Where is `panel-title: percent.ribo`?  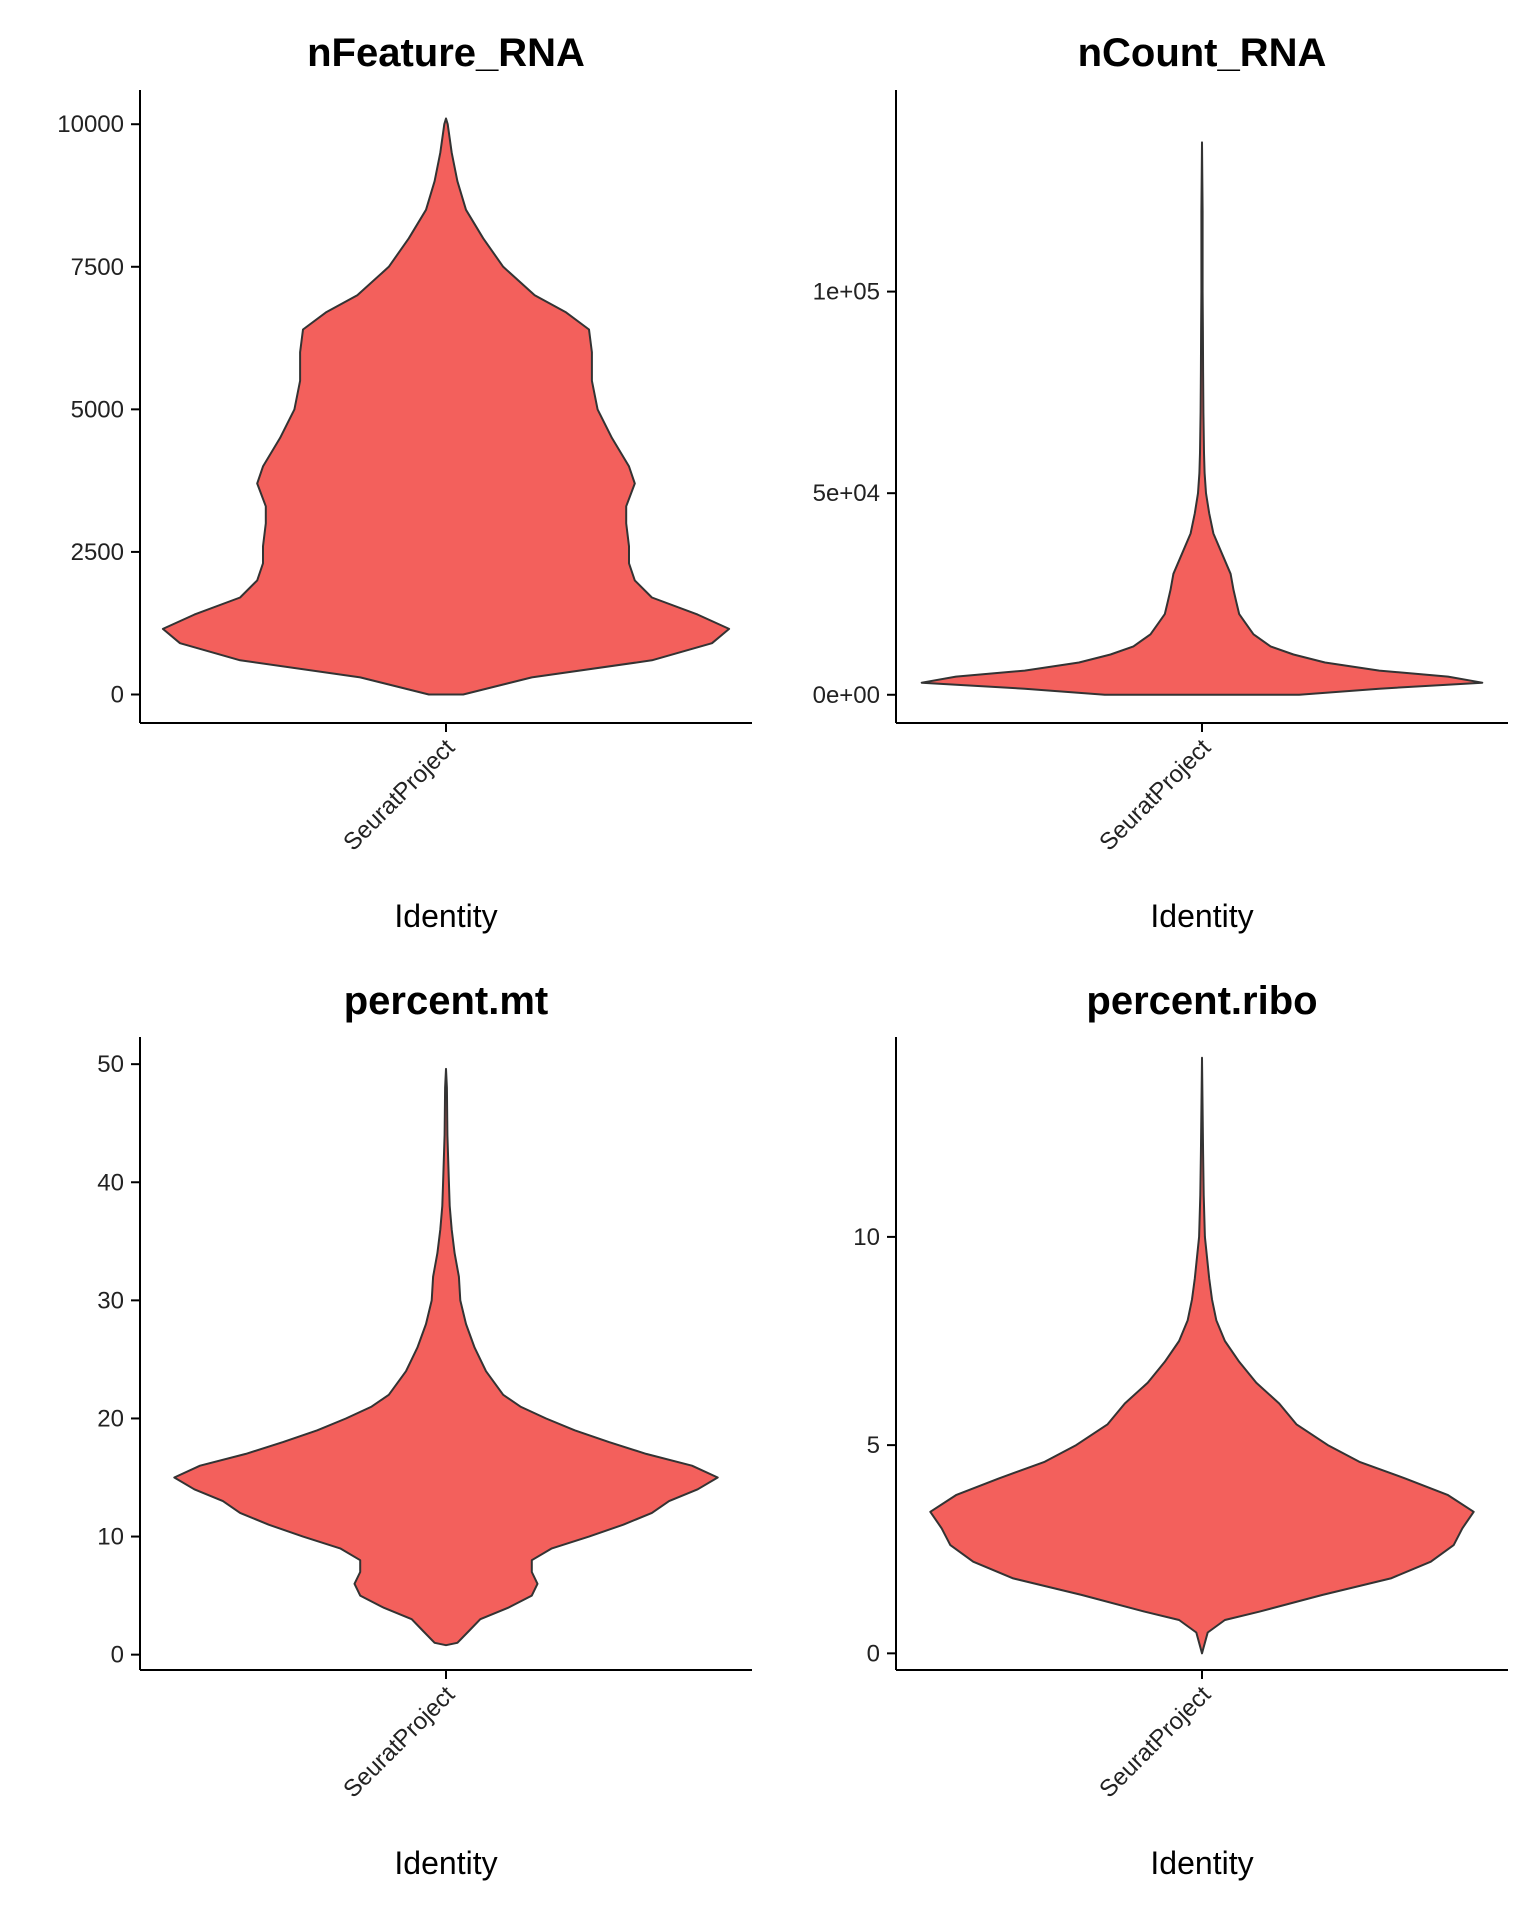
panel-title: percent.ribo is located at coordinates (1201, 1001).